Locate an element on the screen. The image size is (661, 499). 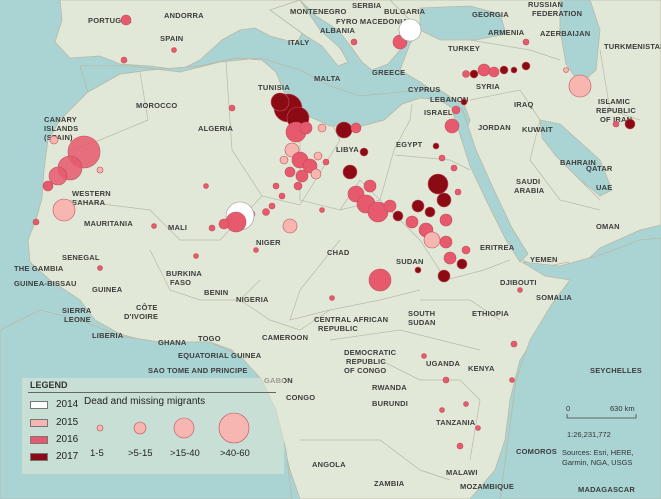
label-rwanda: RWANDA is located at coordinates (389, 387).